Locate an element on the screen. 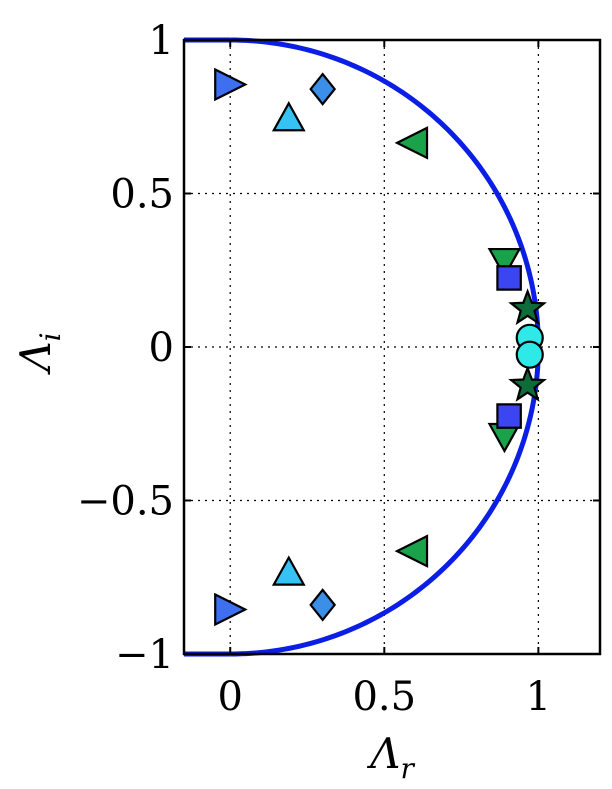  y-axis-label-subscript: i is located at coordinates (50, 336).